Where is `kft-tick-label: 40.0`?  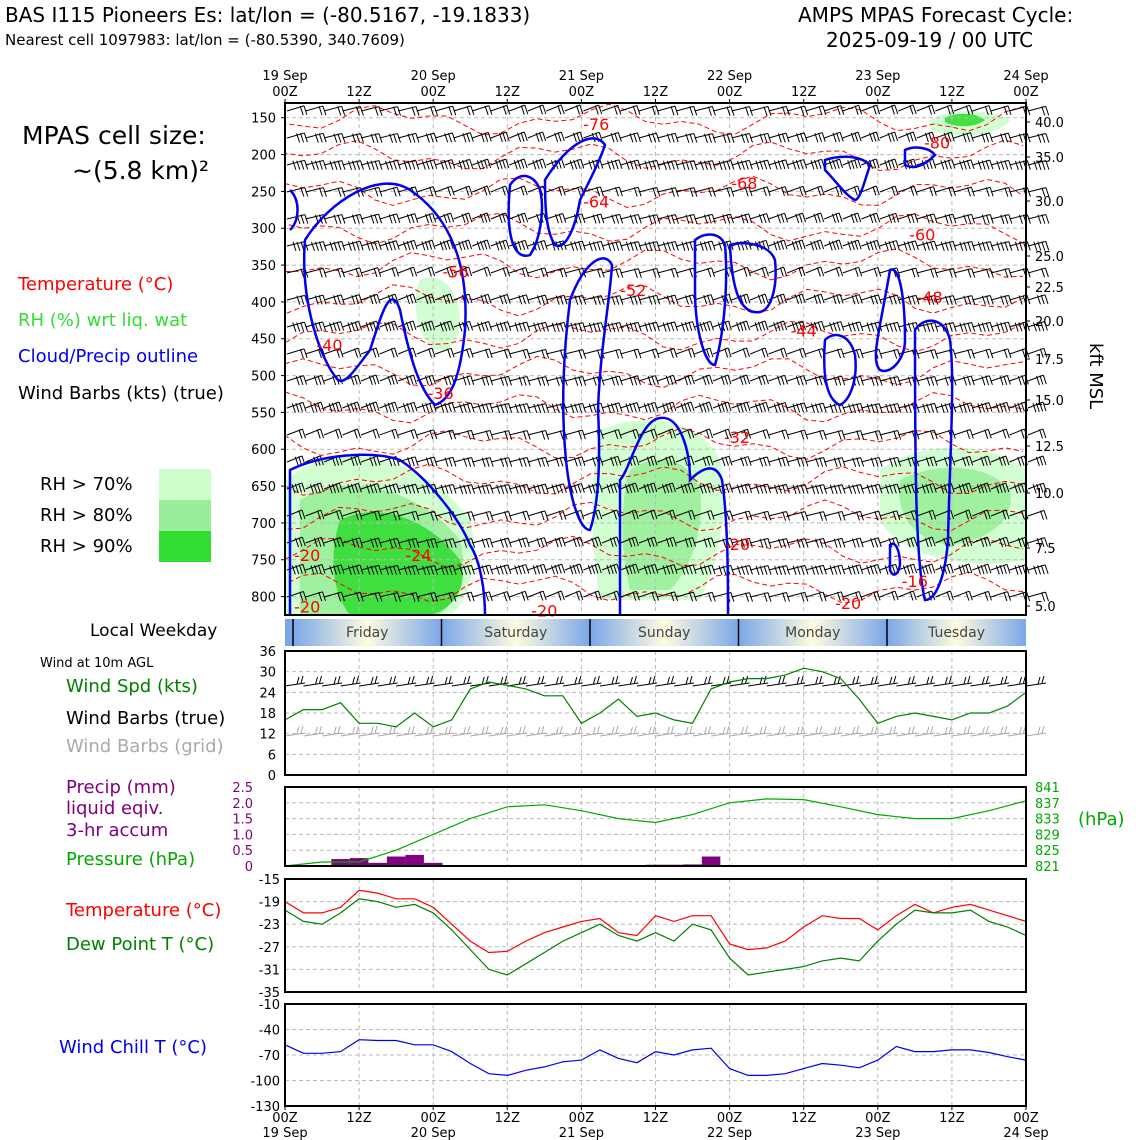
kft-tick-label: 40.0 is located at coordinates (1049, 123).